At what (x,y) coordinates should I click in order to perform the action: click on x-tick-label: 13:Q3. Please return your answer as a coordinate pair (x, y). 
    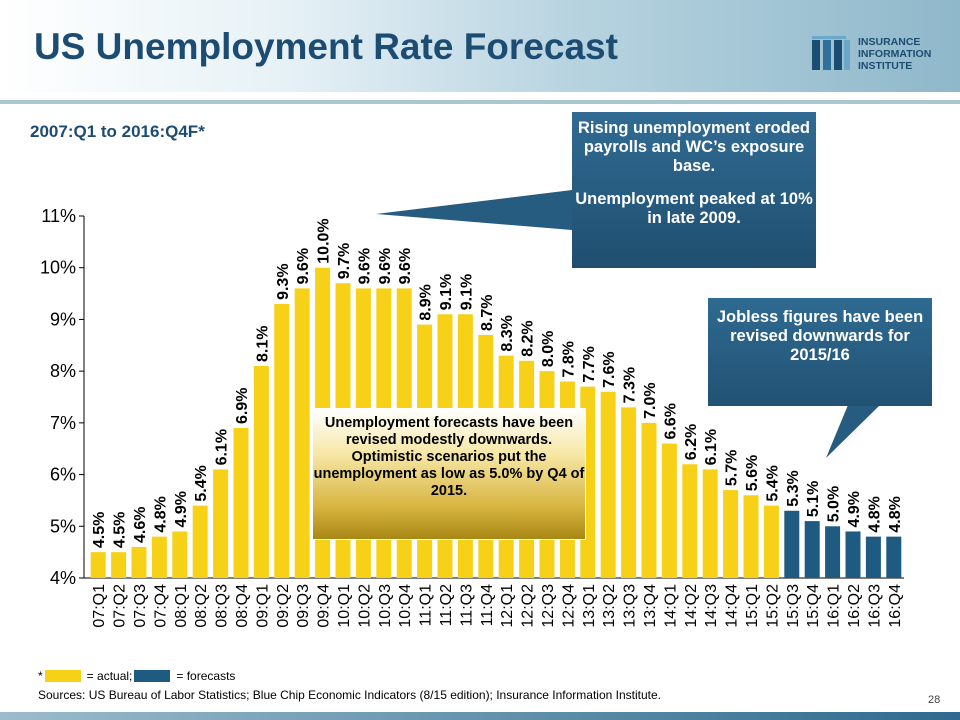
    Looking at the image, I should click on (630, 606).